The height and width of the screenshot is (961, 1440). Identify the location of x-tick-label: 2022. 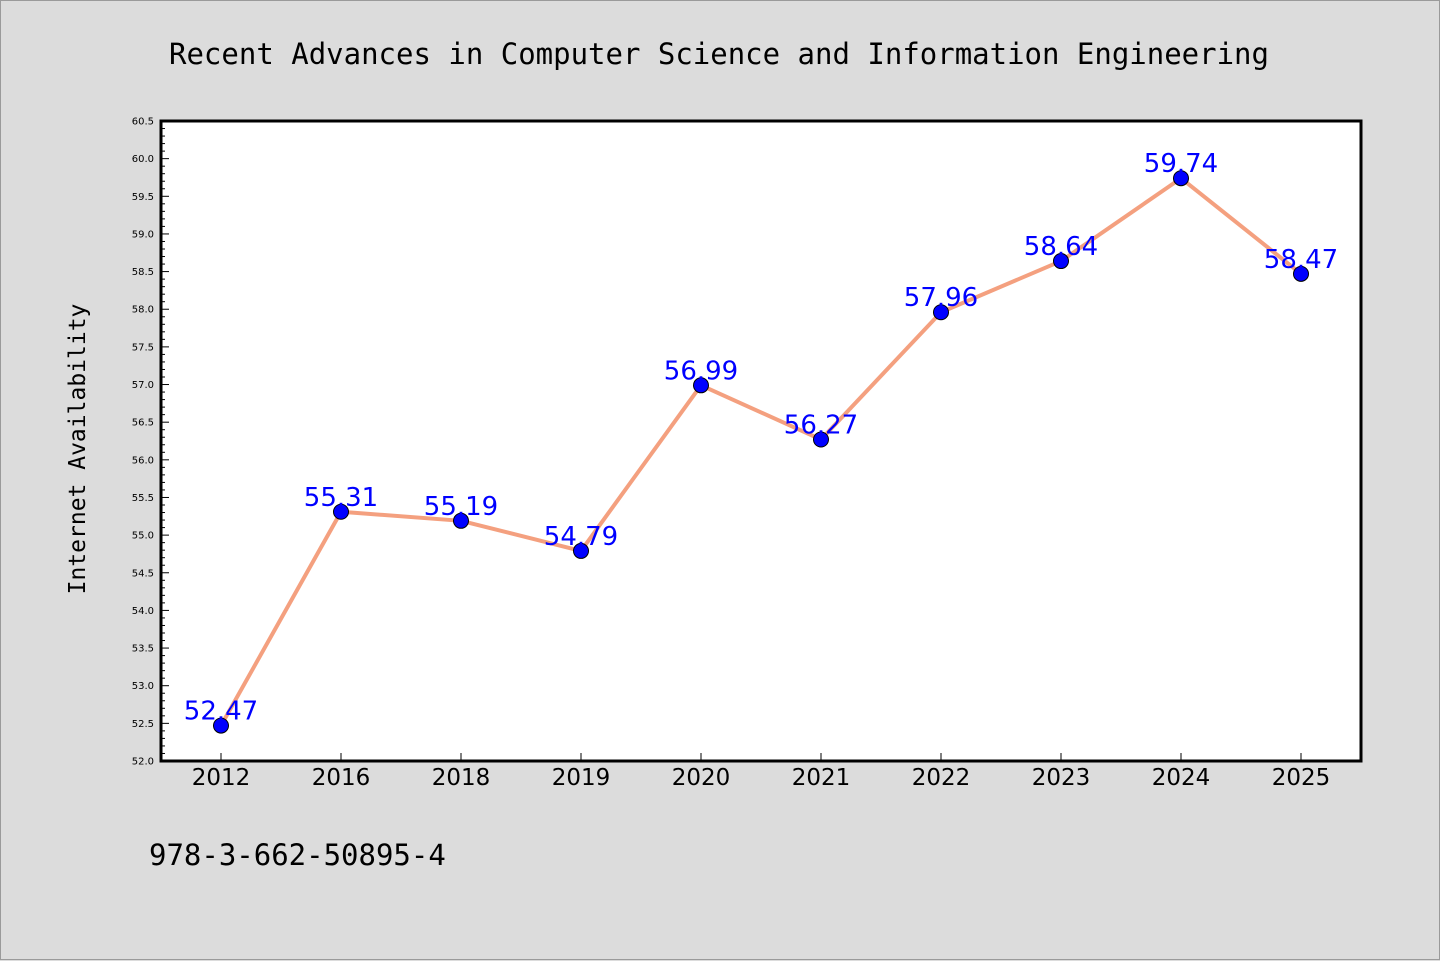
(941, 778).